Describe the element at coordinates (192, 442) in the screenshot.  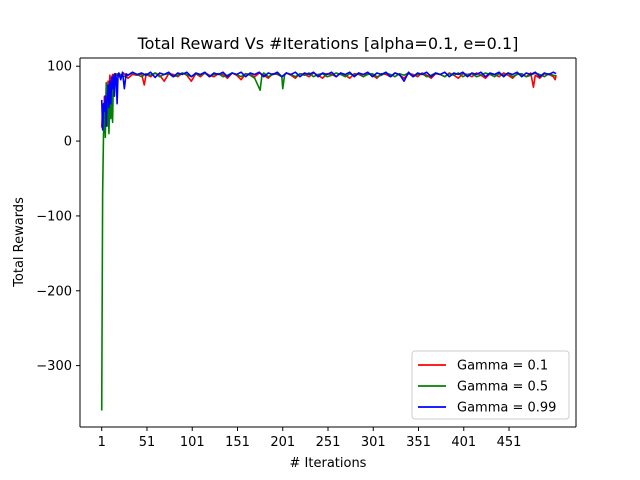
I see `x-tick-label: 101` at that location.